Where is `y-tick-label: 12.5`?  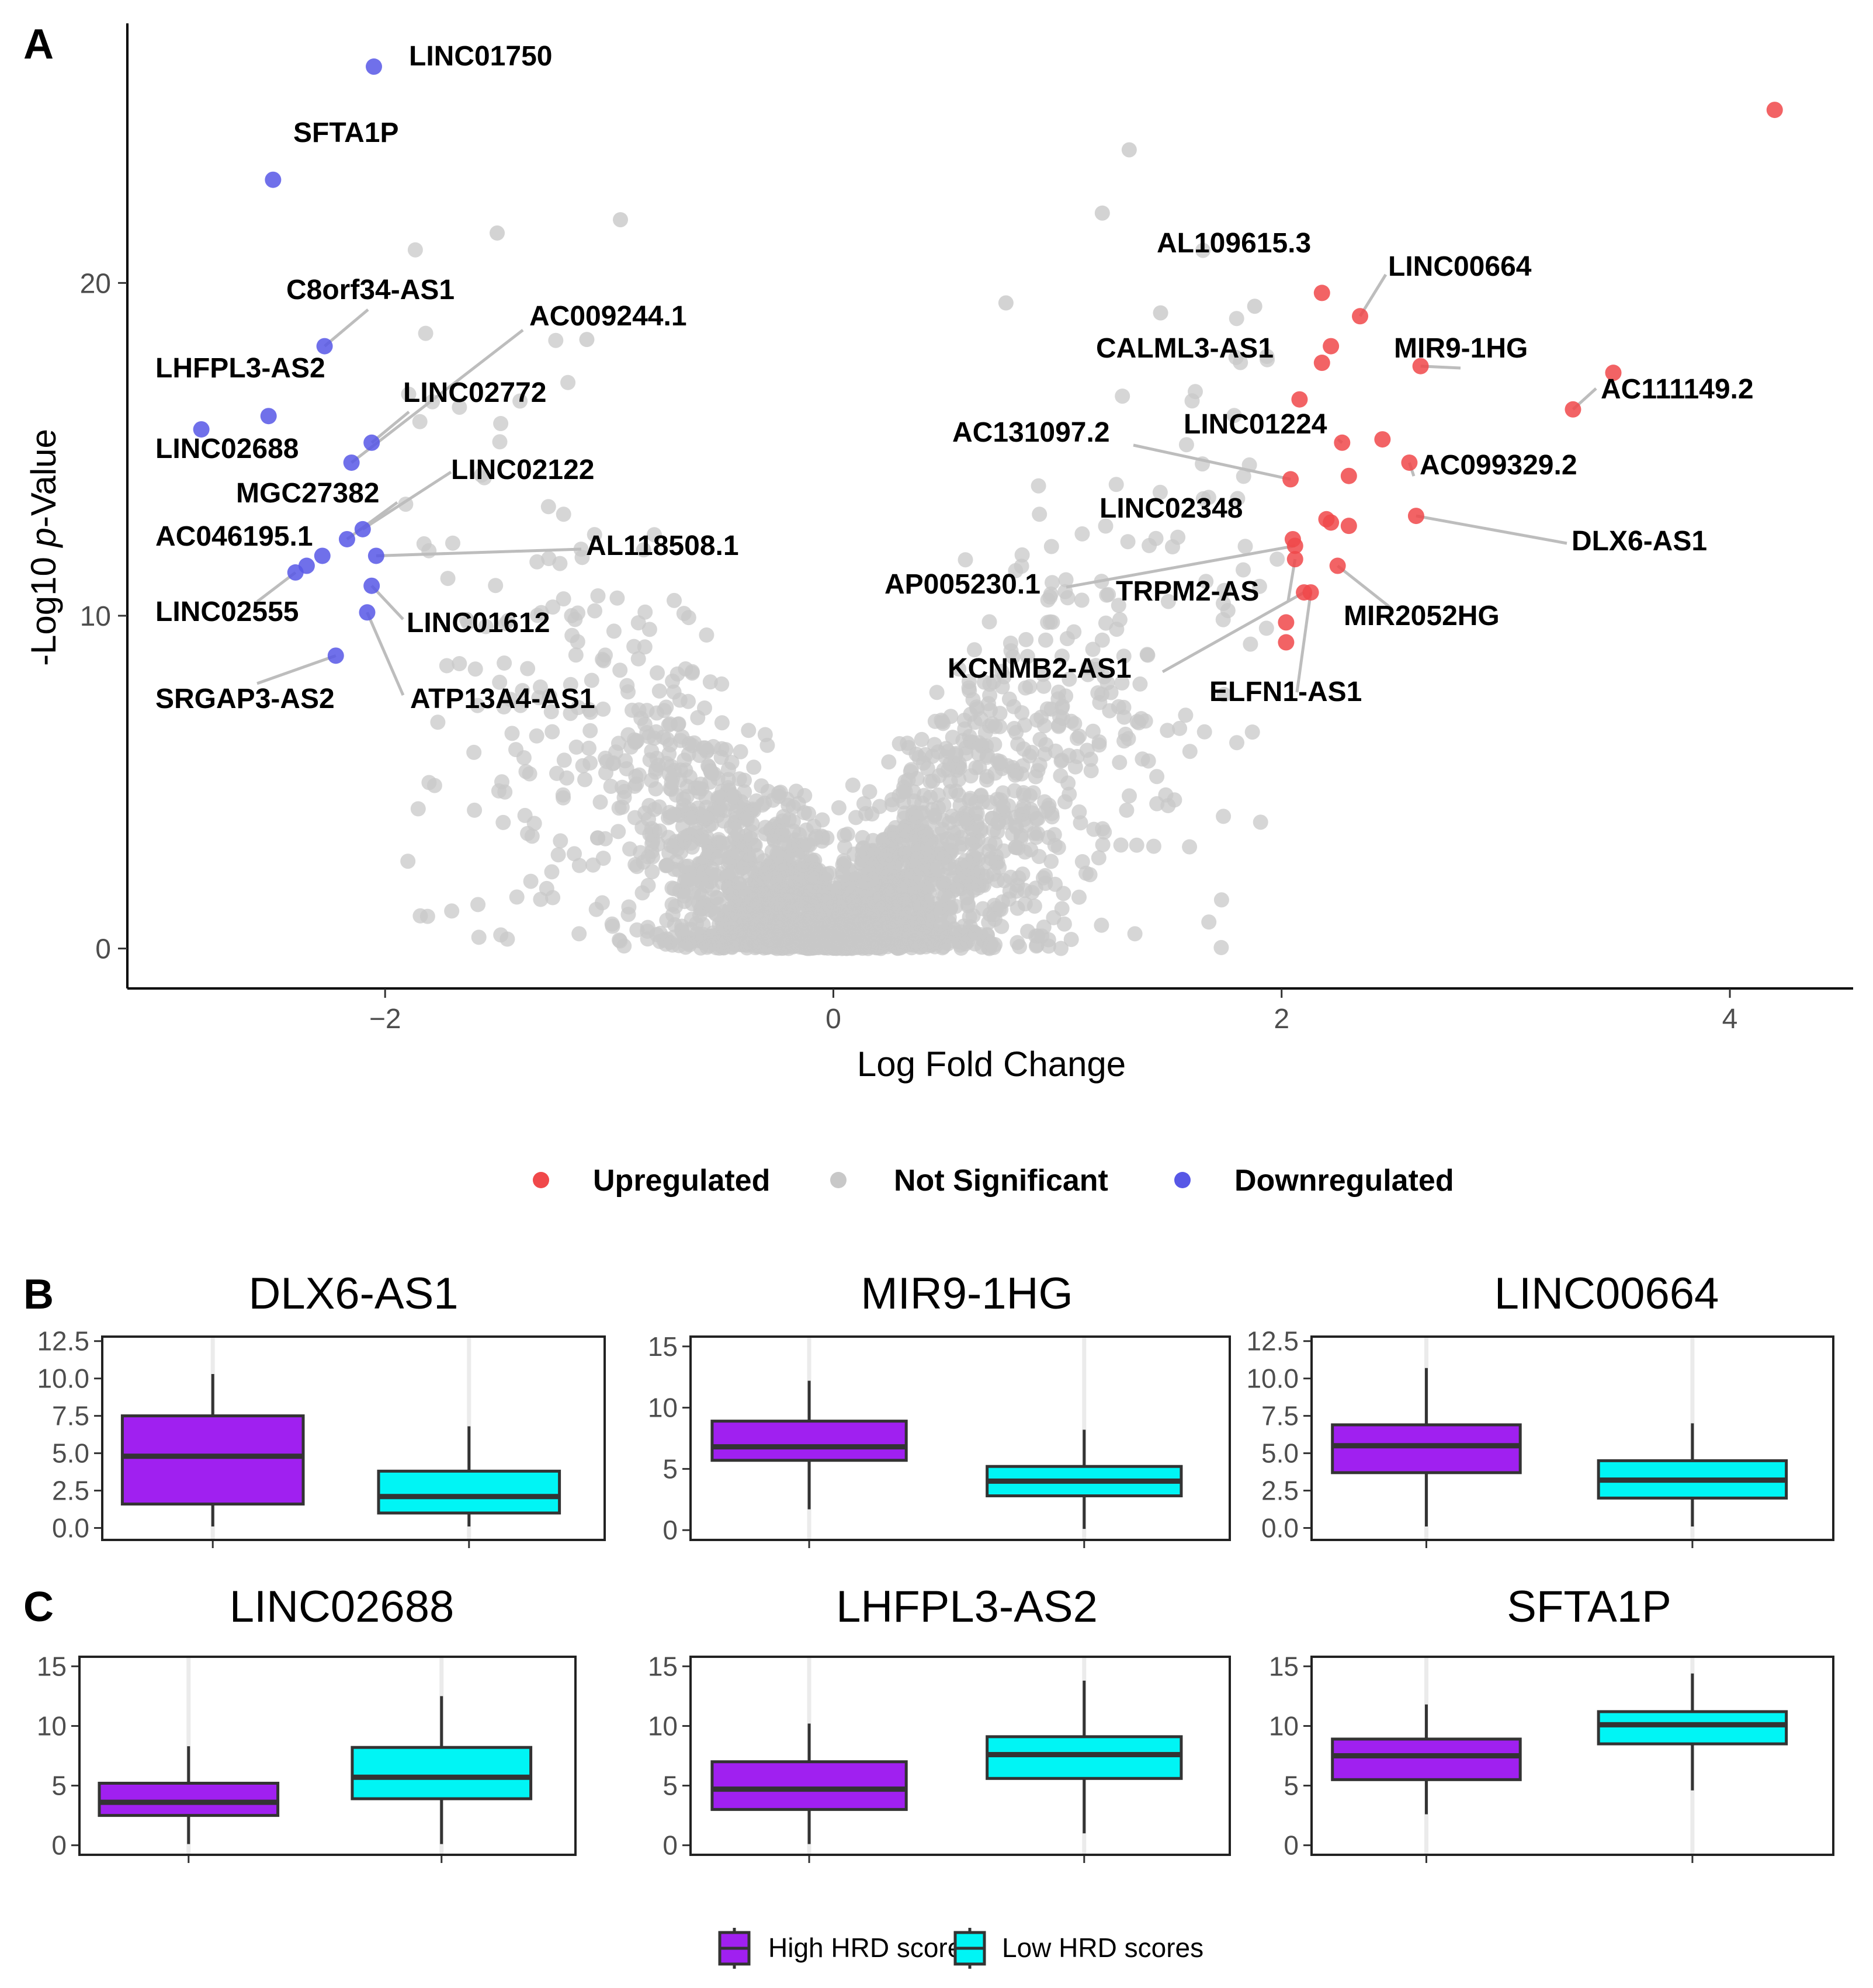 y-tick-label: 12.5 is located at coordinates (1272, 1341).